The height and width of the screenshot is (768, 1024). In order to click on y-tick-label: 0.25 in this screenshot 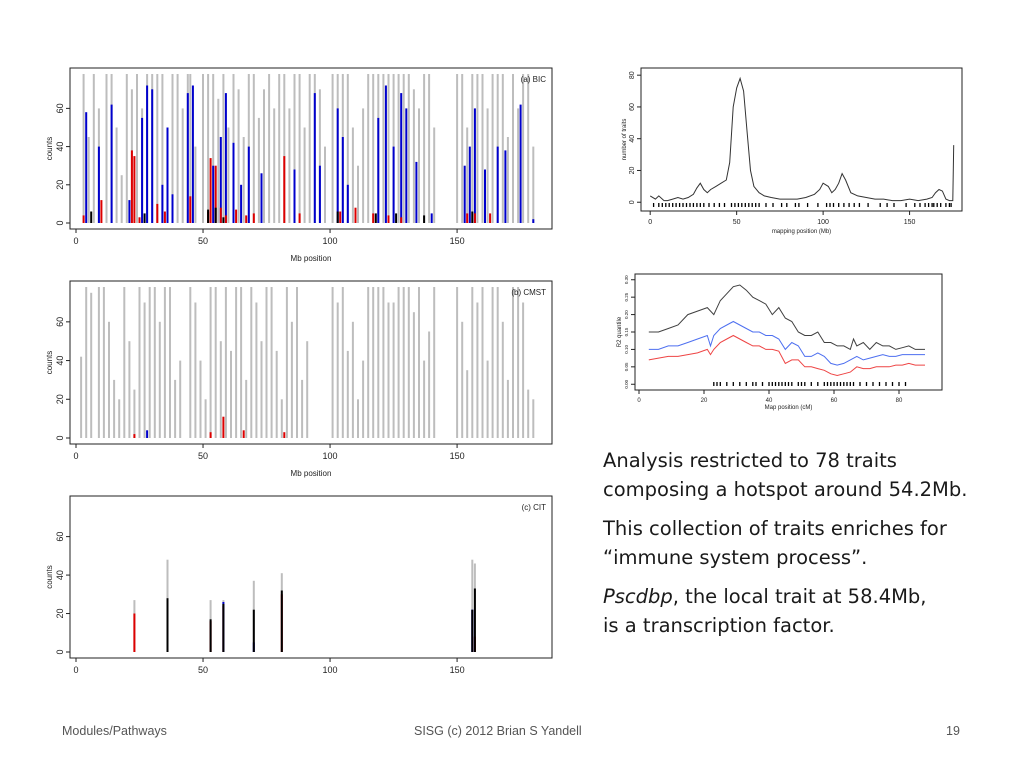, I will do `click(626, 296)`.